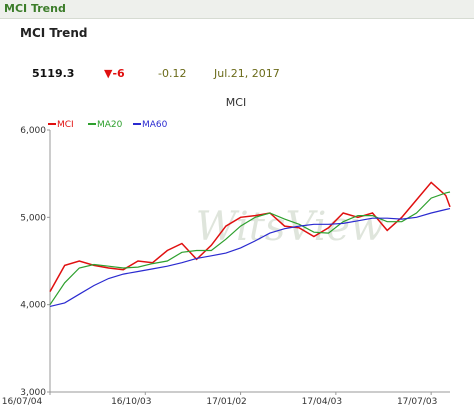  What do you see at coordinates (417, 402) in the screenshot?
I see `x-tick-label: 17/07/03` at bounding box center [417, 402].